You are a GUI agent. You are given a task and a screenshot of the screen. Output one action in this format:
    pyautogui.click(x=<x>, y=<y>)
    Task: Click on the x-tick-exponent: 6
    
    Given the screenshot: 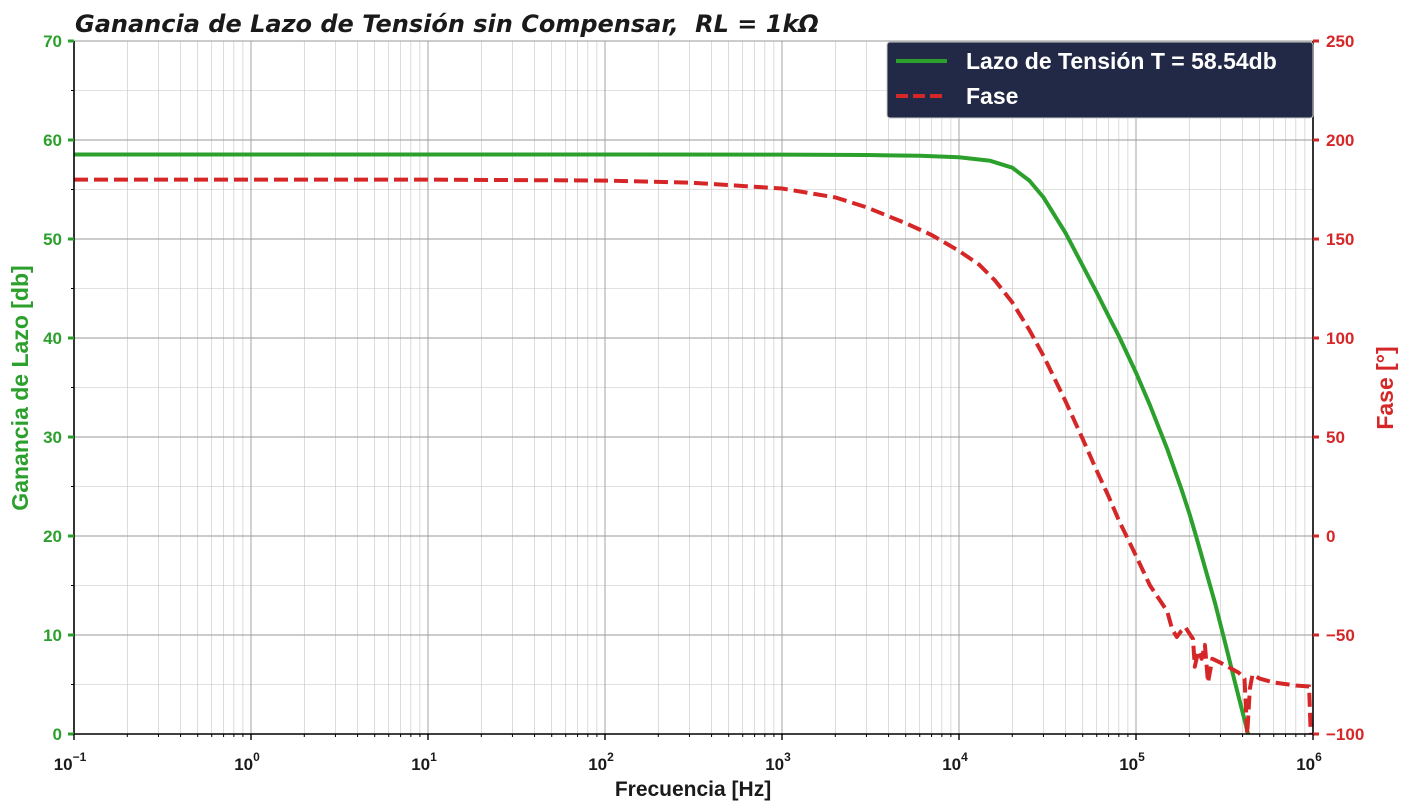 What is the action you would take?
    pyautogui.click(x=1318, y=757)
    